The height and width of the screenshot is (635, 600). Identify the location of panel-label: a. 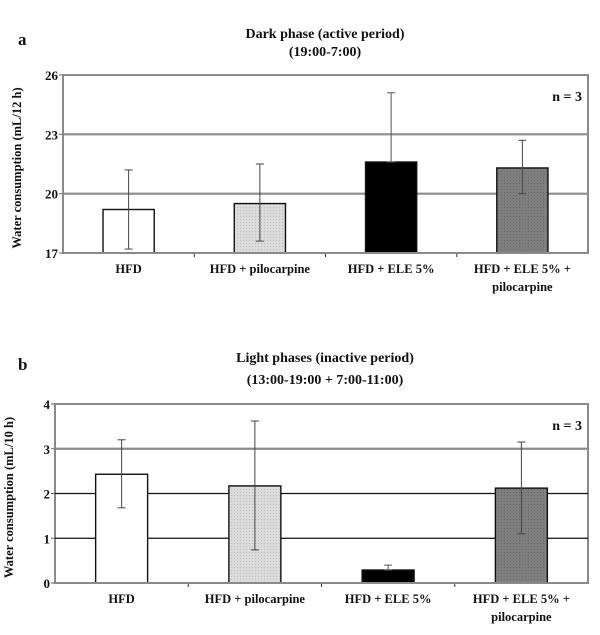
(22, 39).